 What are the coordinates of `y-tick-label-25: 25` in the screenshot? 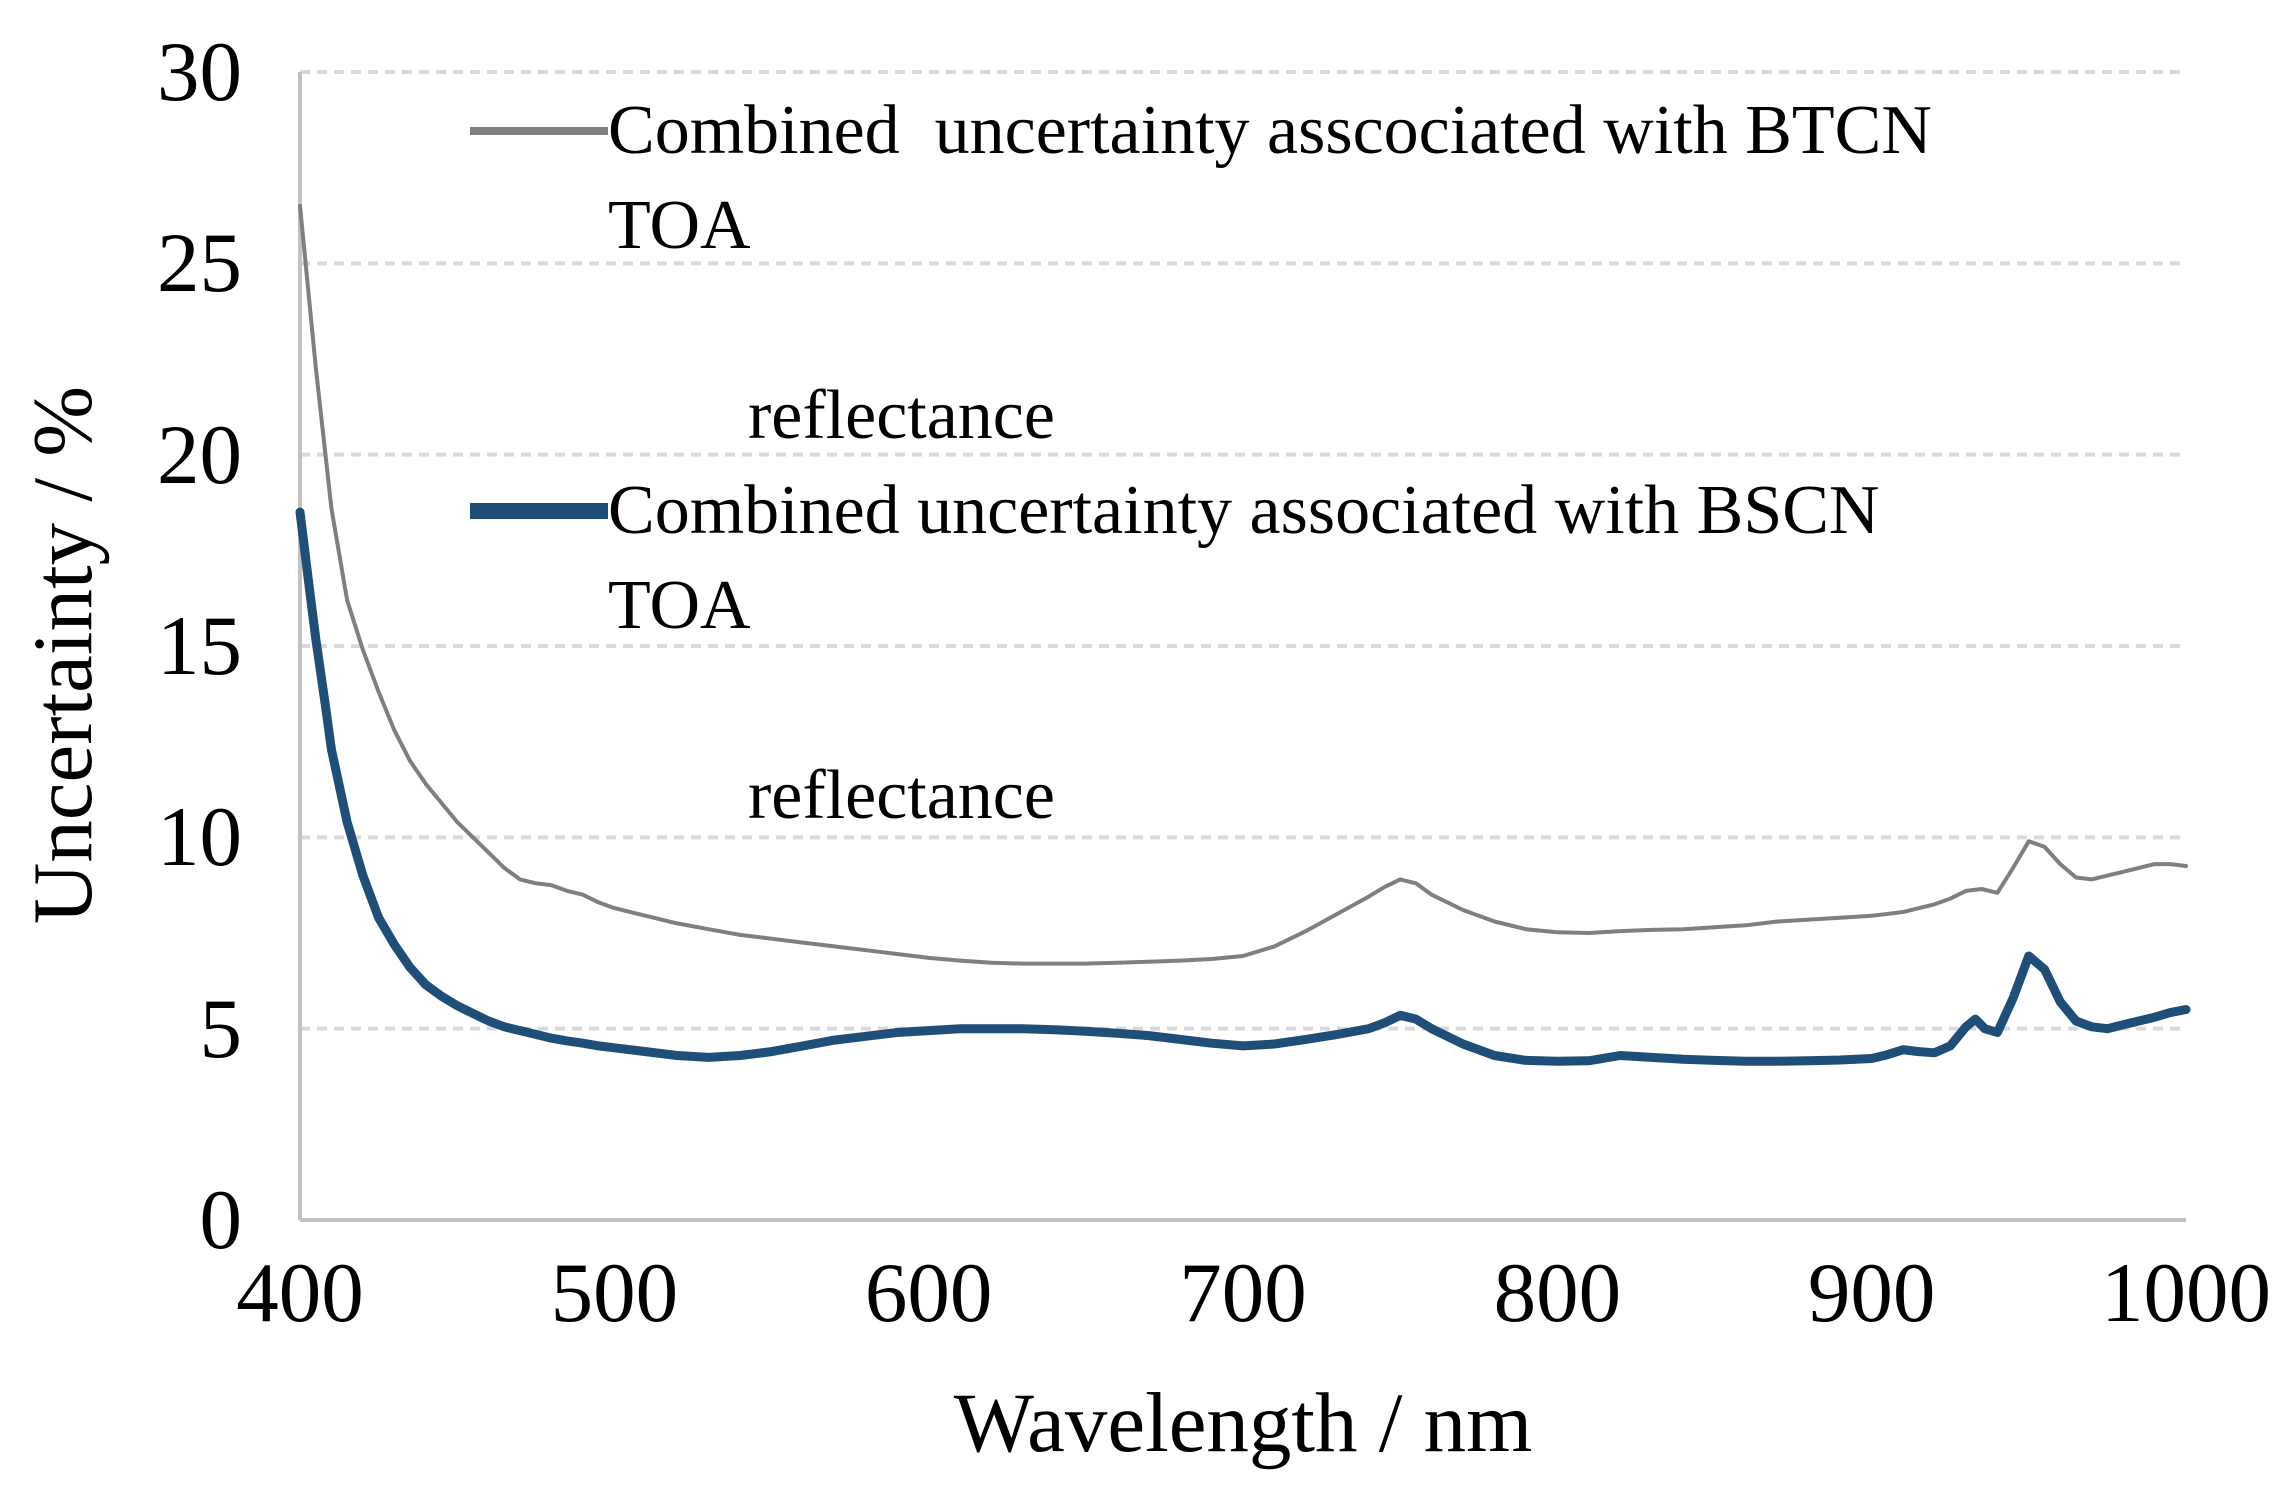 It's located at (199, 263).